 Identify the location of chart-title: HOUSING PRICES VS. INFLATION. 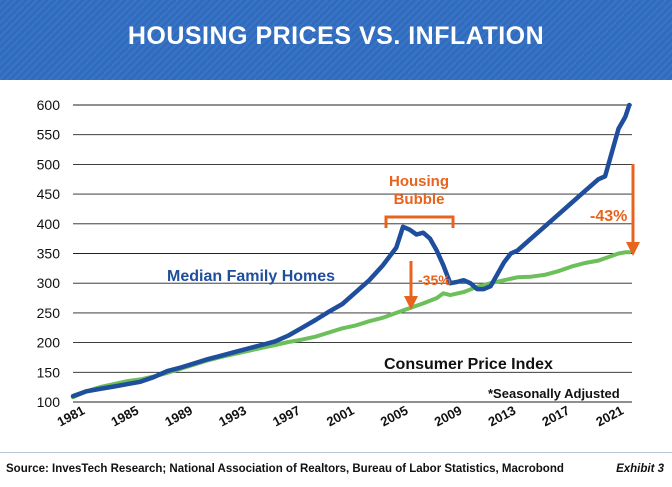
(336, 36).